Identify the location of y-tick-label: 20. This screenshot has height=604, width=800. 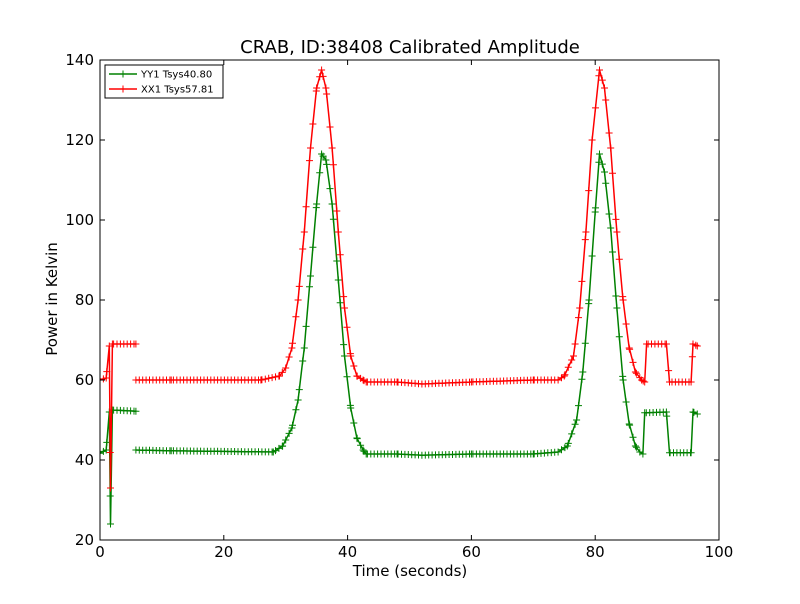
(84, 540).